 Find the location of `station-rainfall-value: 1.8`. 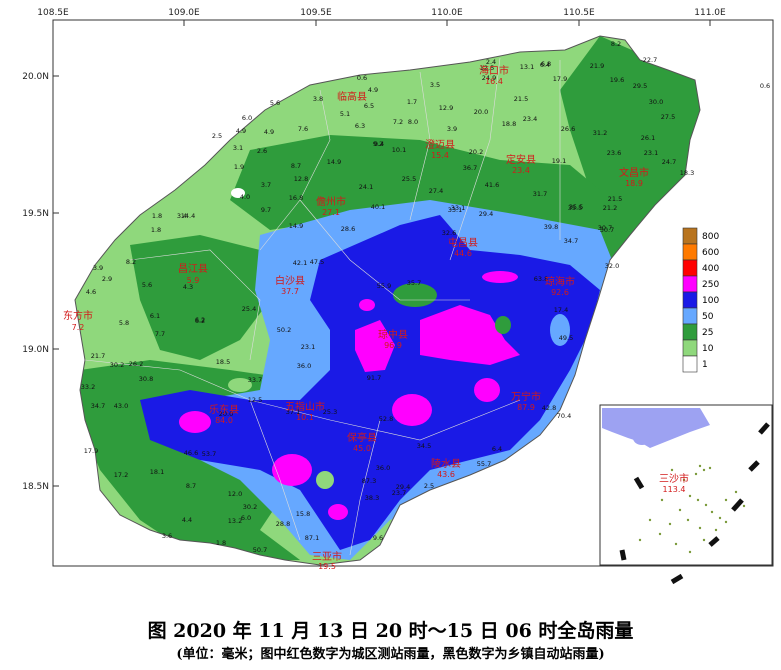

station-rainfall-value: 1.8 is located at coordinates (156, 230).